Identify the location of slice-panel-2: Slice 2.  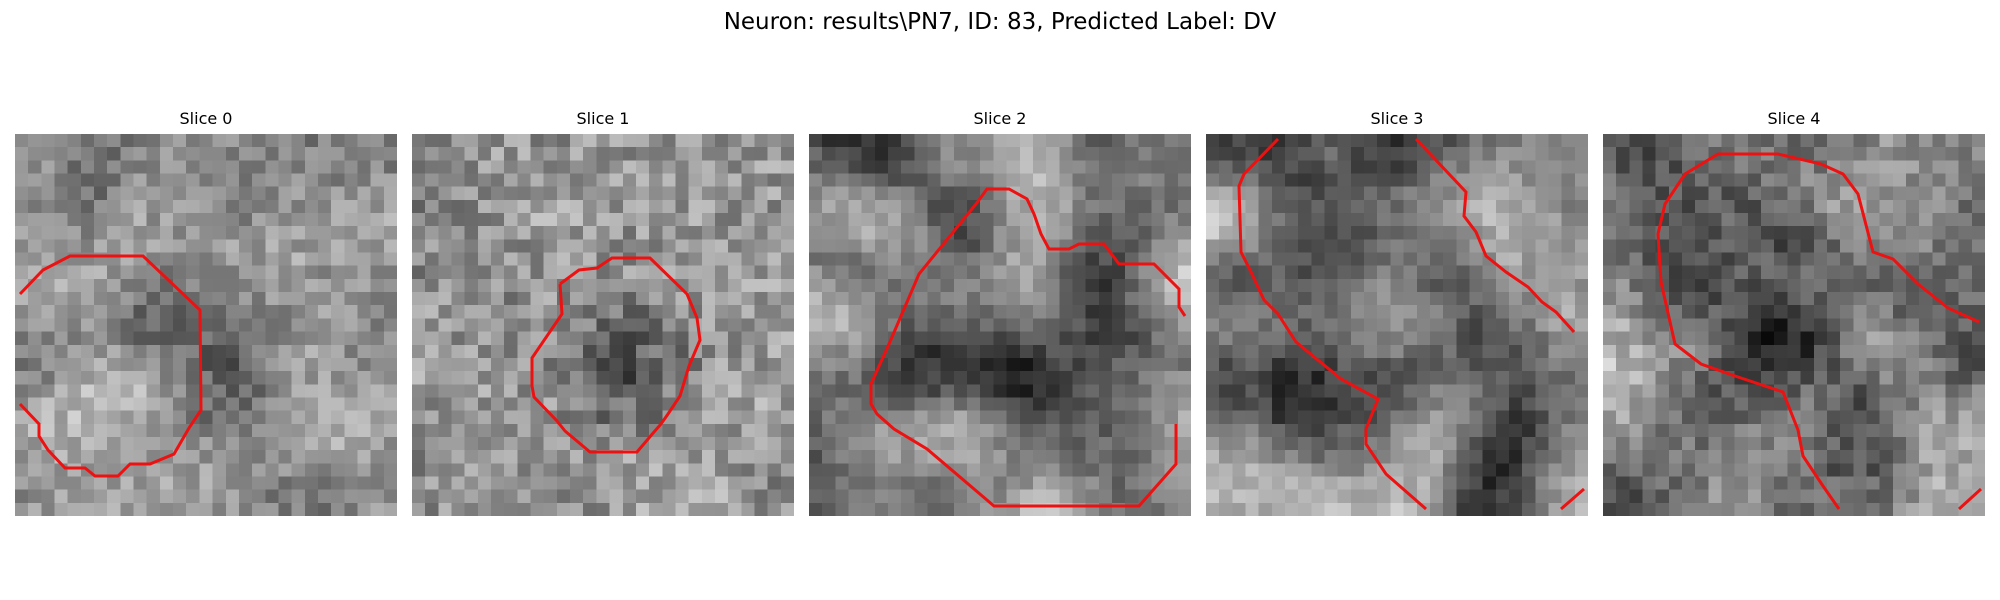
(1000, 312).